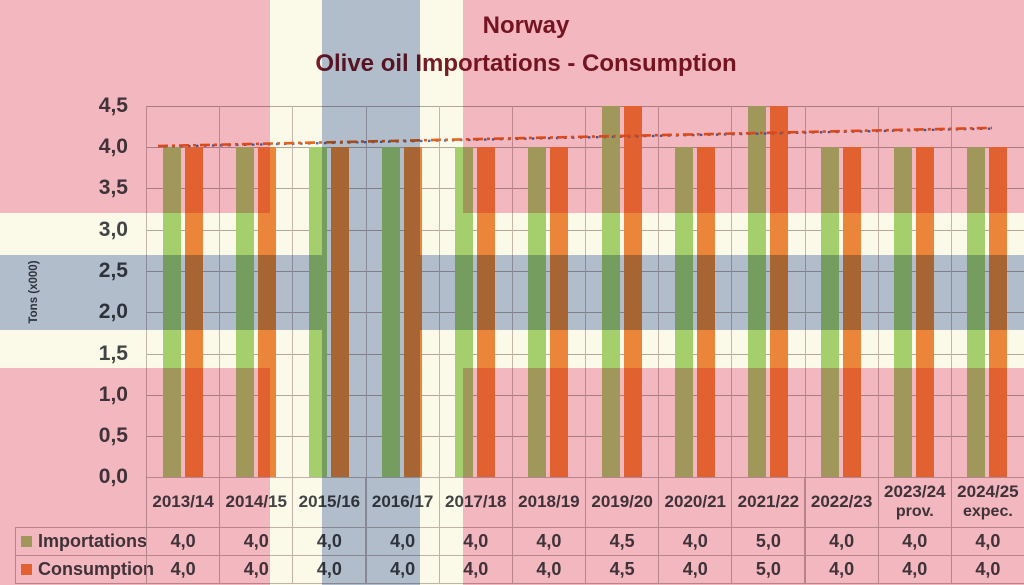  I want to click on bar-importations-2015/16, so click(317, 312).